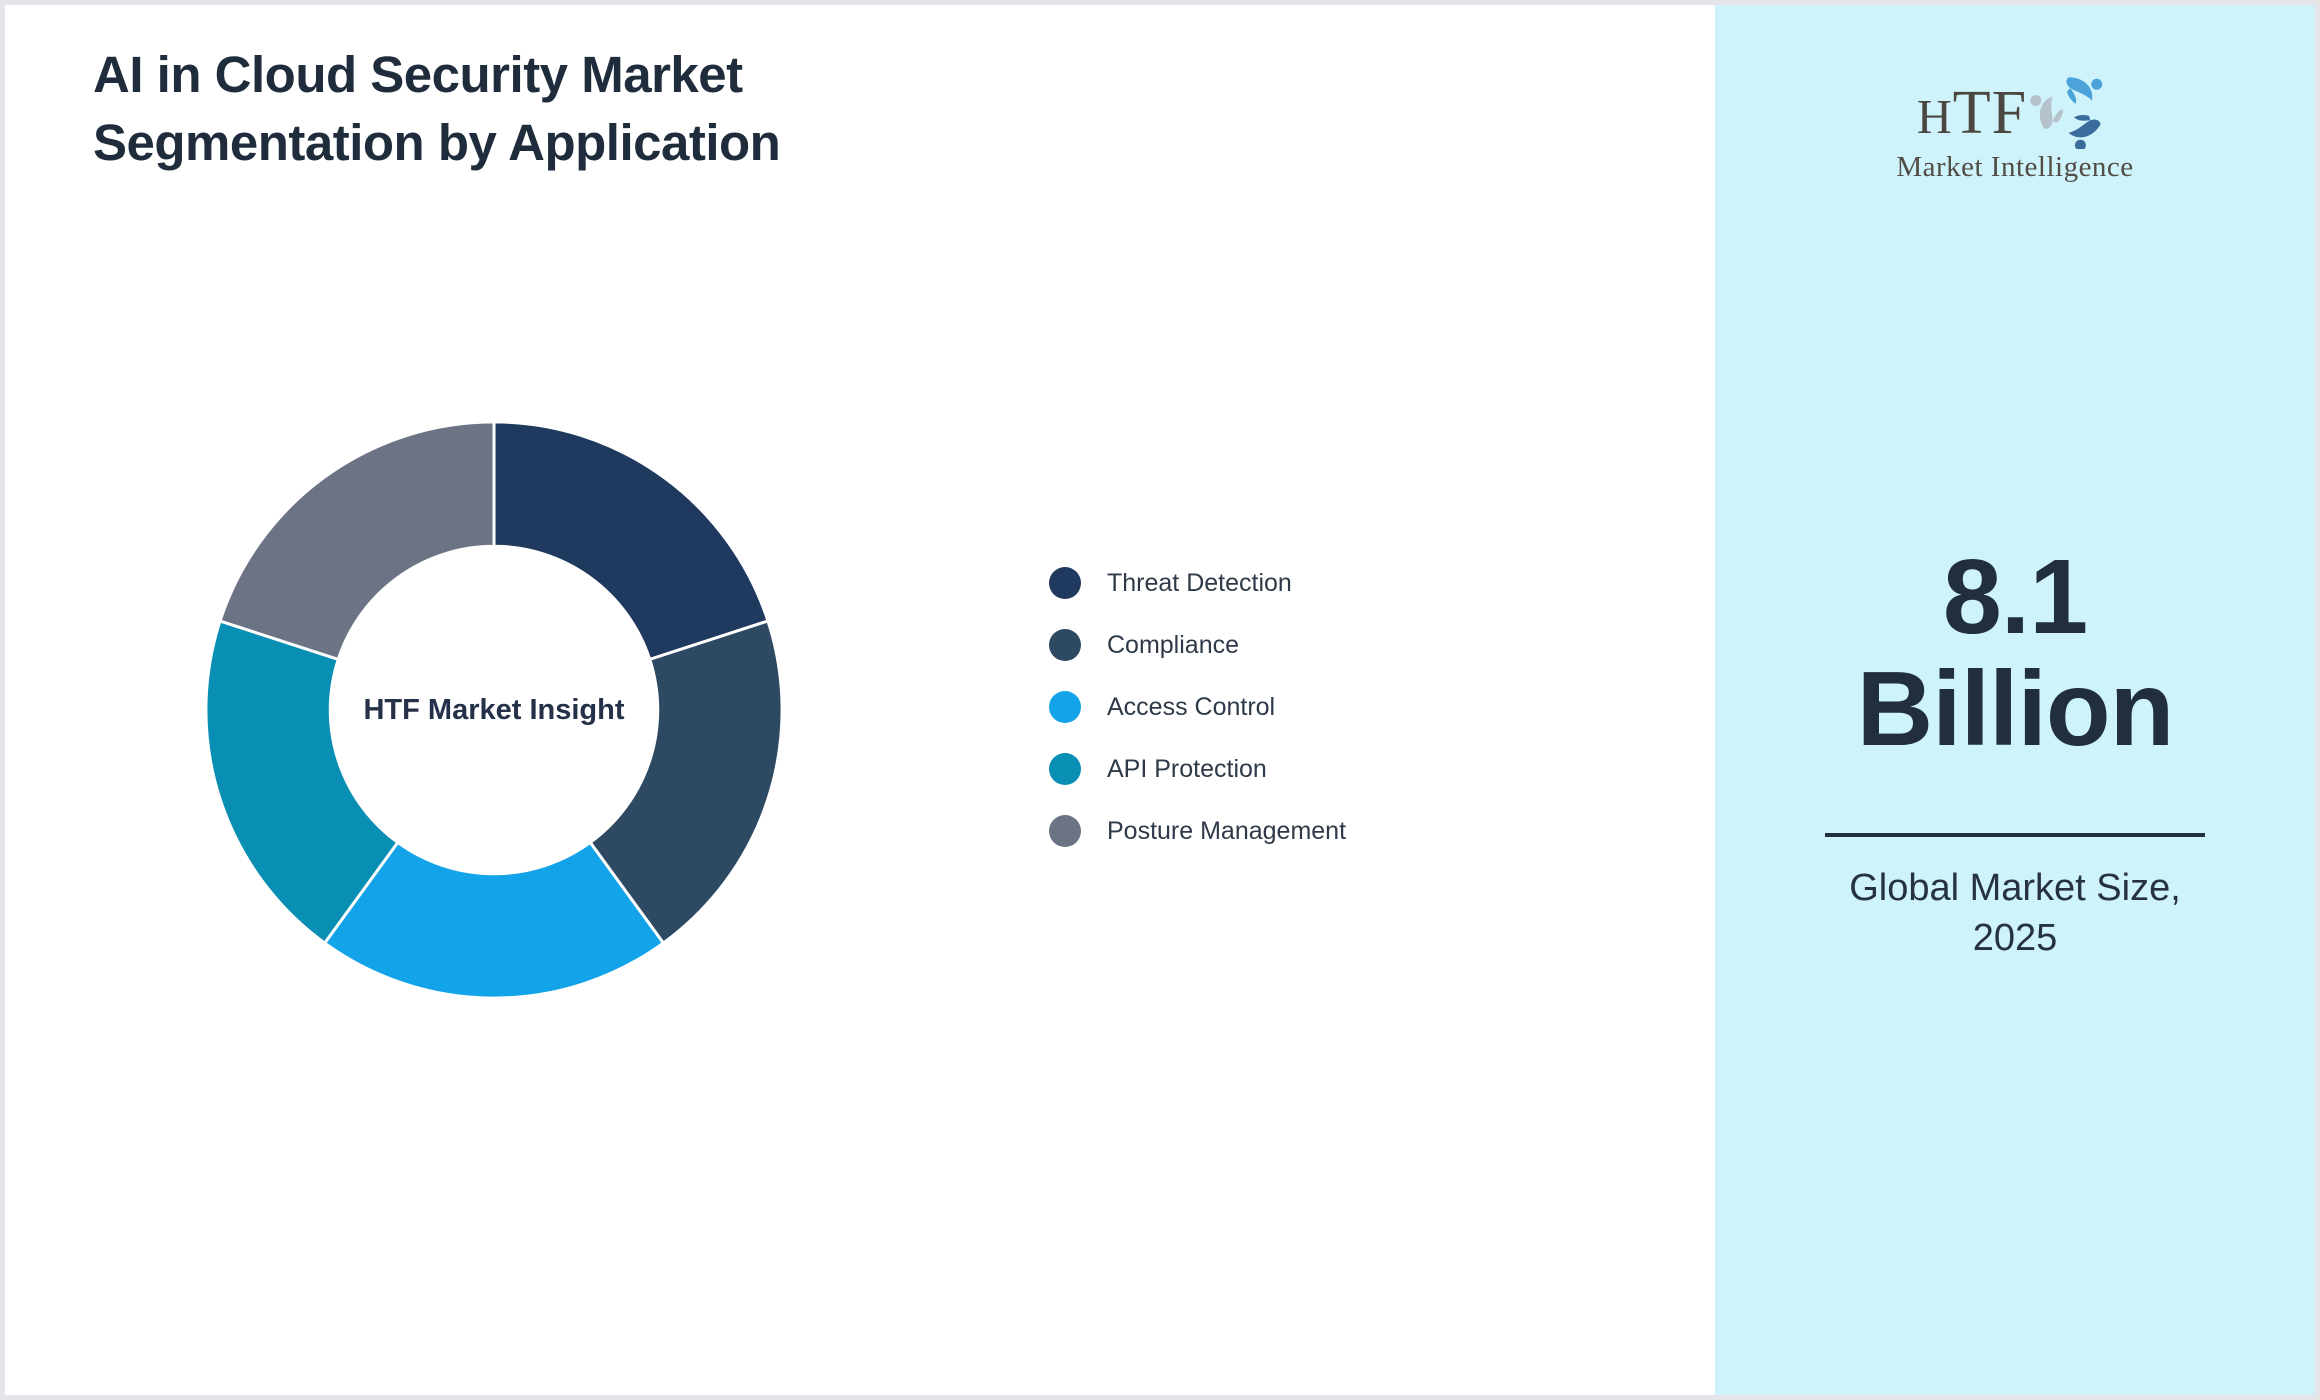  Describe the element at coordinates (2015, 888) in the screenshot. I see `market-size-caption-line1: Global Market Size,` at that location.